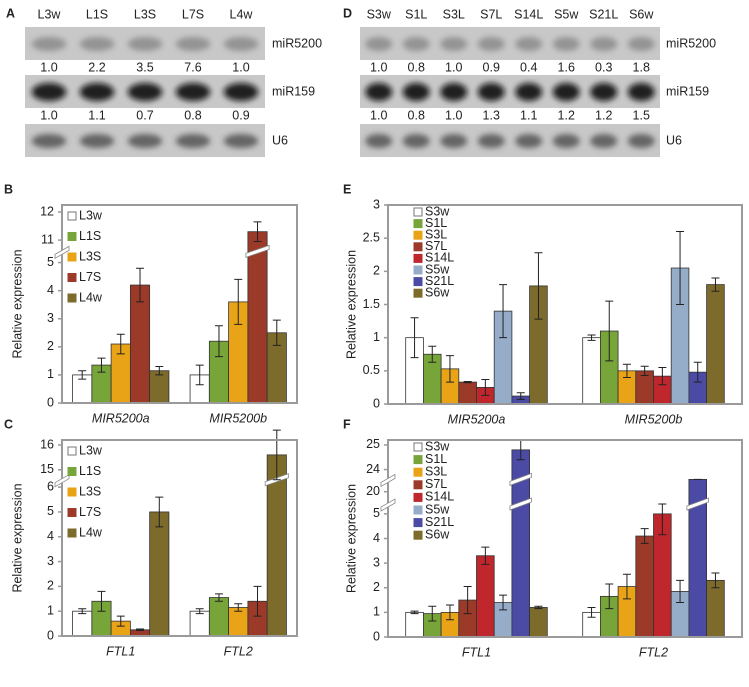  Describe the element at coordinates (376, 403) in the screenshot. I see `y-tick-label: 0` at that location.